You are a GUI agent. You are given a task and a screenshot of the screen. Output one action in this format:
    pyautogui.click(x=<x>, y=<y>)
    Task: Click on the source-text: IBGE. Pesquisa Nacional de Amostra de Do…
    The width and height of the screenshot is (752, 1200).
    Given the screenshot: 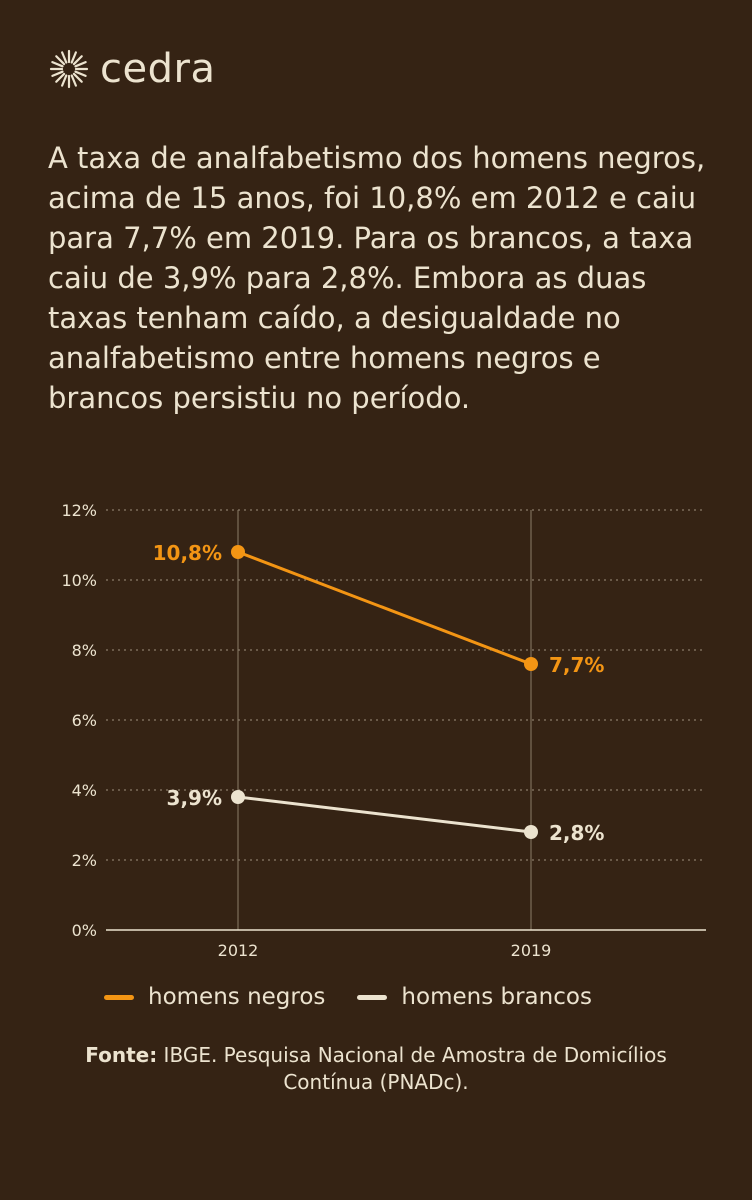 What is the action you would take?
    pyautogui.click(x=415, y=1068)
    